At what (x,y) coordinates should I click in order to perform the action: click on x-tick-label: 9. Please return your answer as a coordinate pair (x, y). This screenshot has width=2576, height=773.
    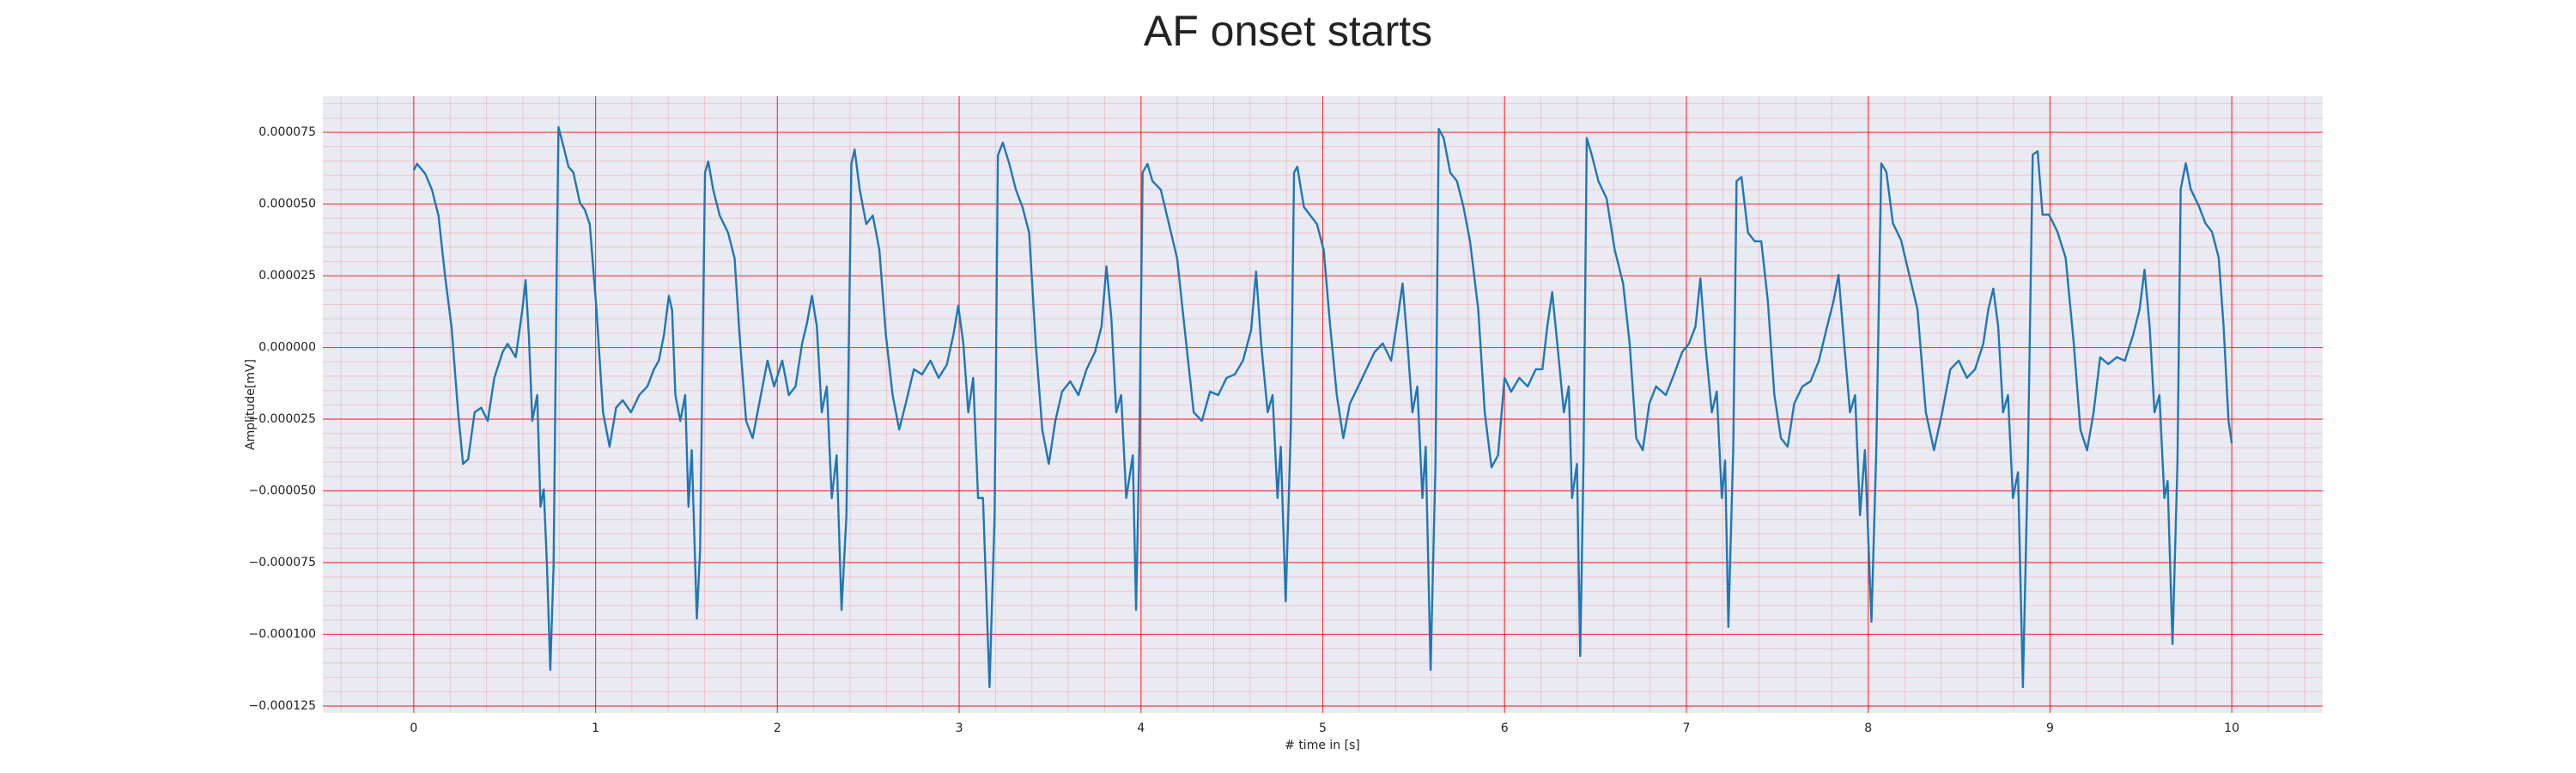
    Looking at the image, I should click on (2050, 728).